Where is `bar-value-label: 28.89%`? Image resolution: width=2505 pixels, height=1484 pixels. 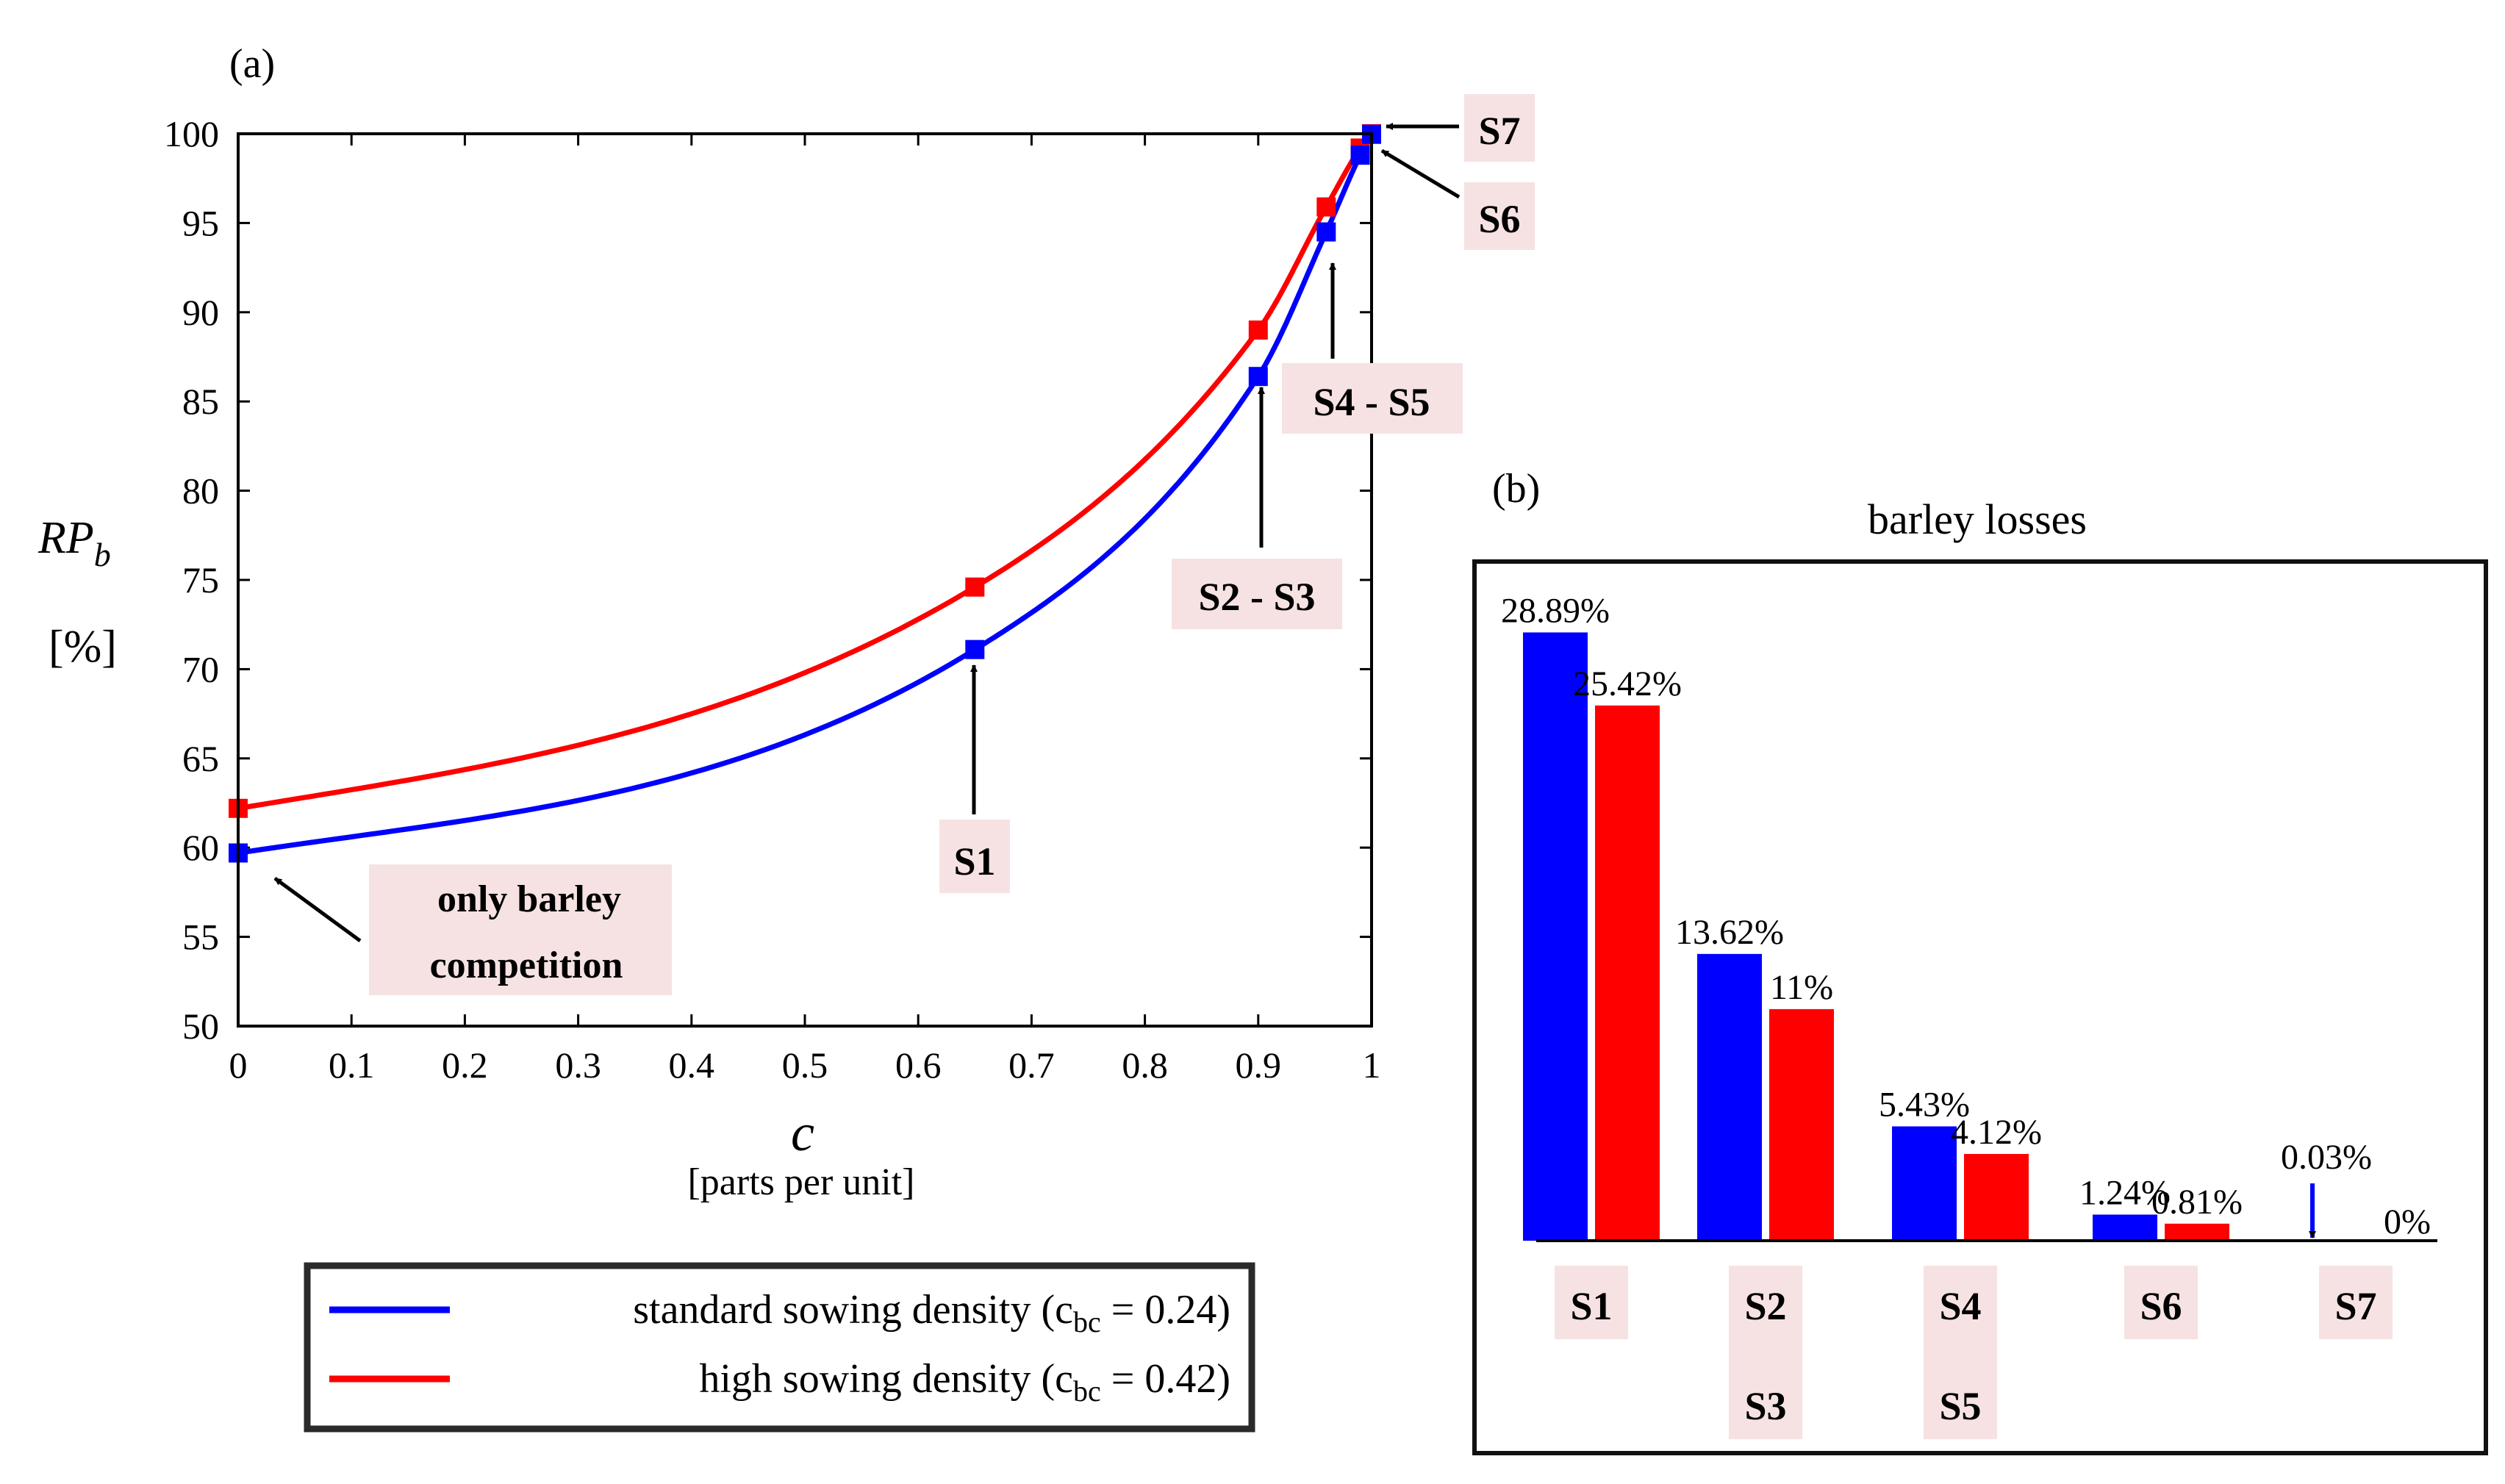
bar-value-label: 28.89% is located at coordinates (1555, 610).